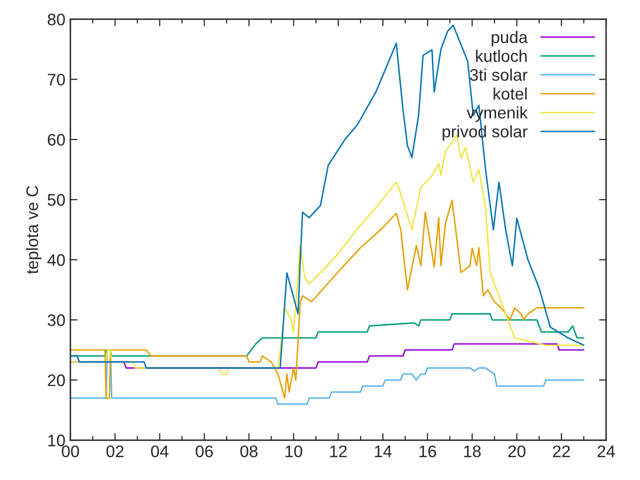 Image resolution: width=640 pixels, height=480 pixels. I want to click on legend-label: 3ti solar, so click(499, 74).